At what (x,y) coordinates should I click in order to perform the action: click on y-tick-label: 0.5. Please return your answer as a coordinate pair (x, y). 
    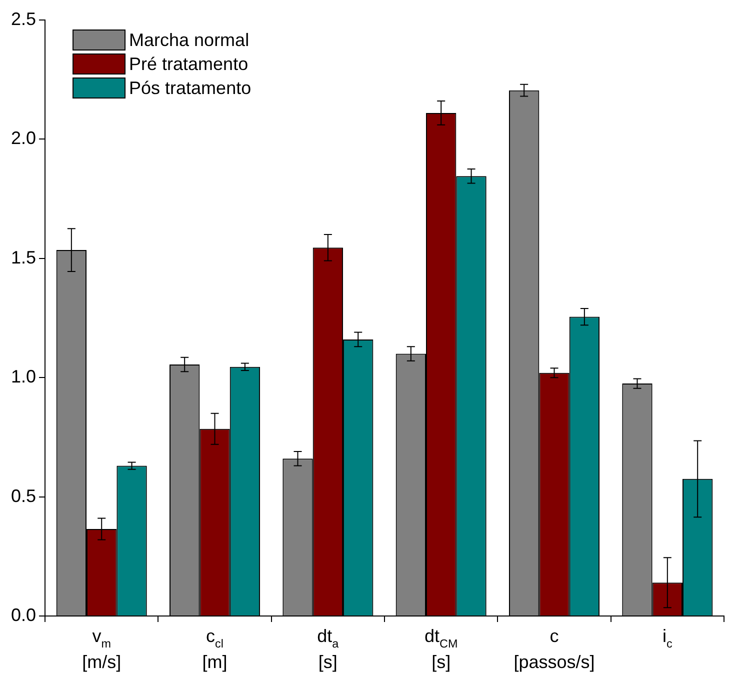
    Looking at the image, I should click on (23, 496).